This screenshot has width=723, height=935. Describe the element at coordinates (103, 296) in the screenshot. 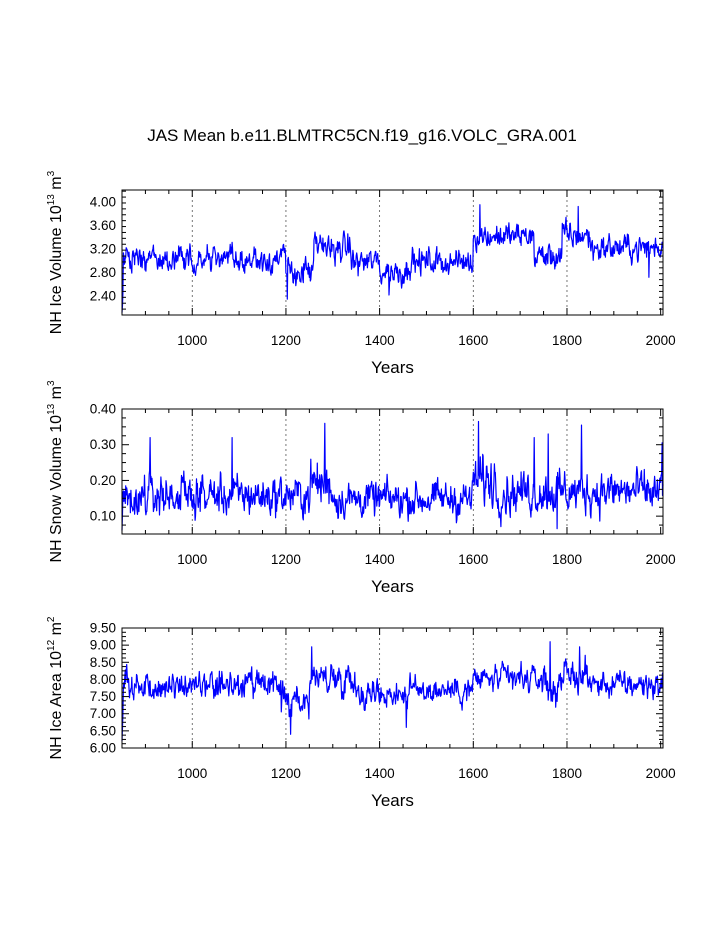

I see `y-tick-label: 2.40` at that location.